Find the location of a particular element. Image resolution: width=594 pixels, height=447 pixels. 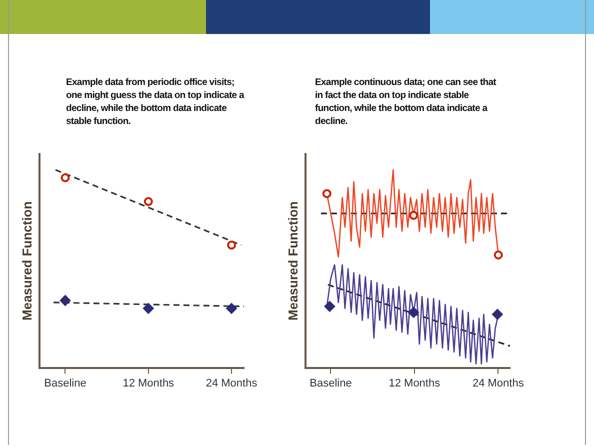

chart-title: Example continuous data; one can see that in fact the data on top indicate stable function, while the bottom data indicate a decline. is located at coordinates (406, 102).